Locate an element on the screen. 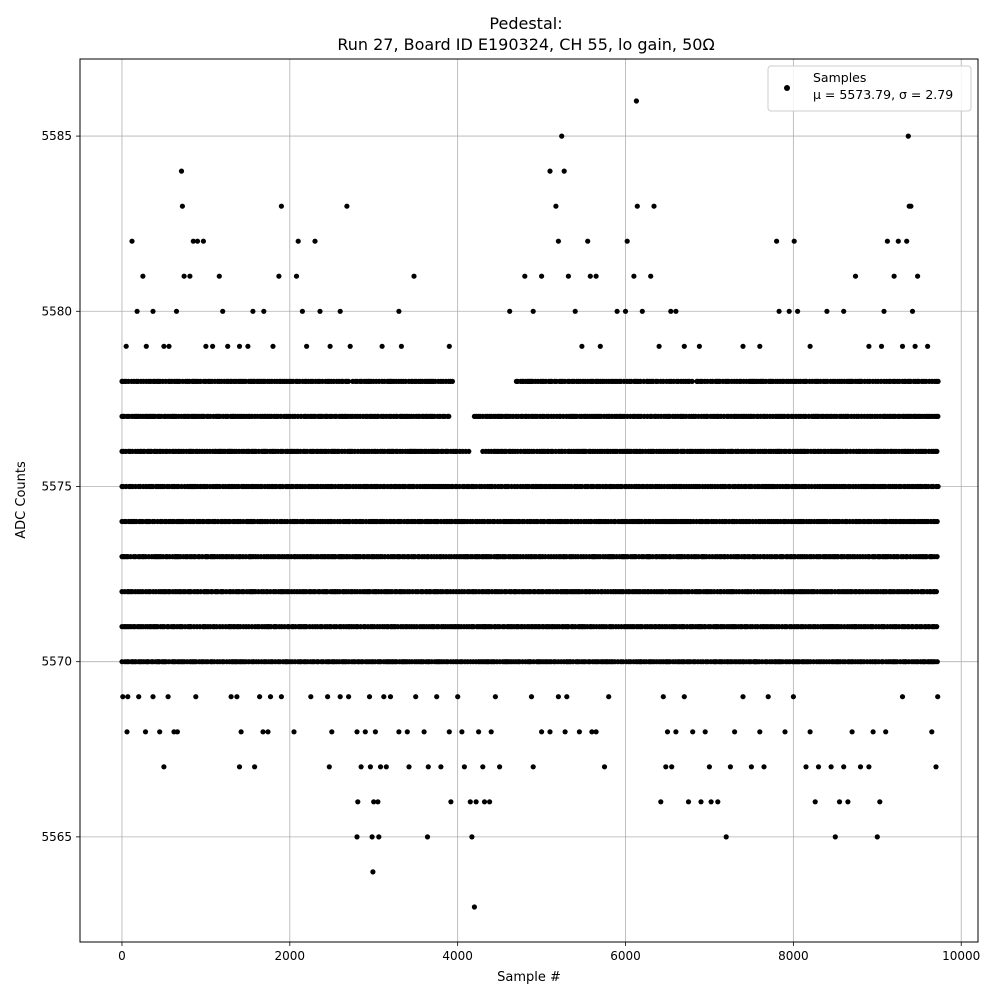 The width and height of the screenshot is (1000, 1000). chart-title-line1: Pedestal: is located at coordinates (525, 23).